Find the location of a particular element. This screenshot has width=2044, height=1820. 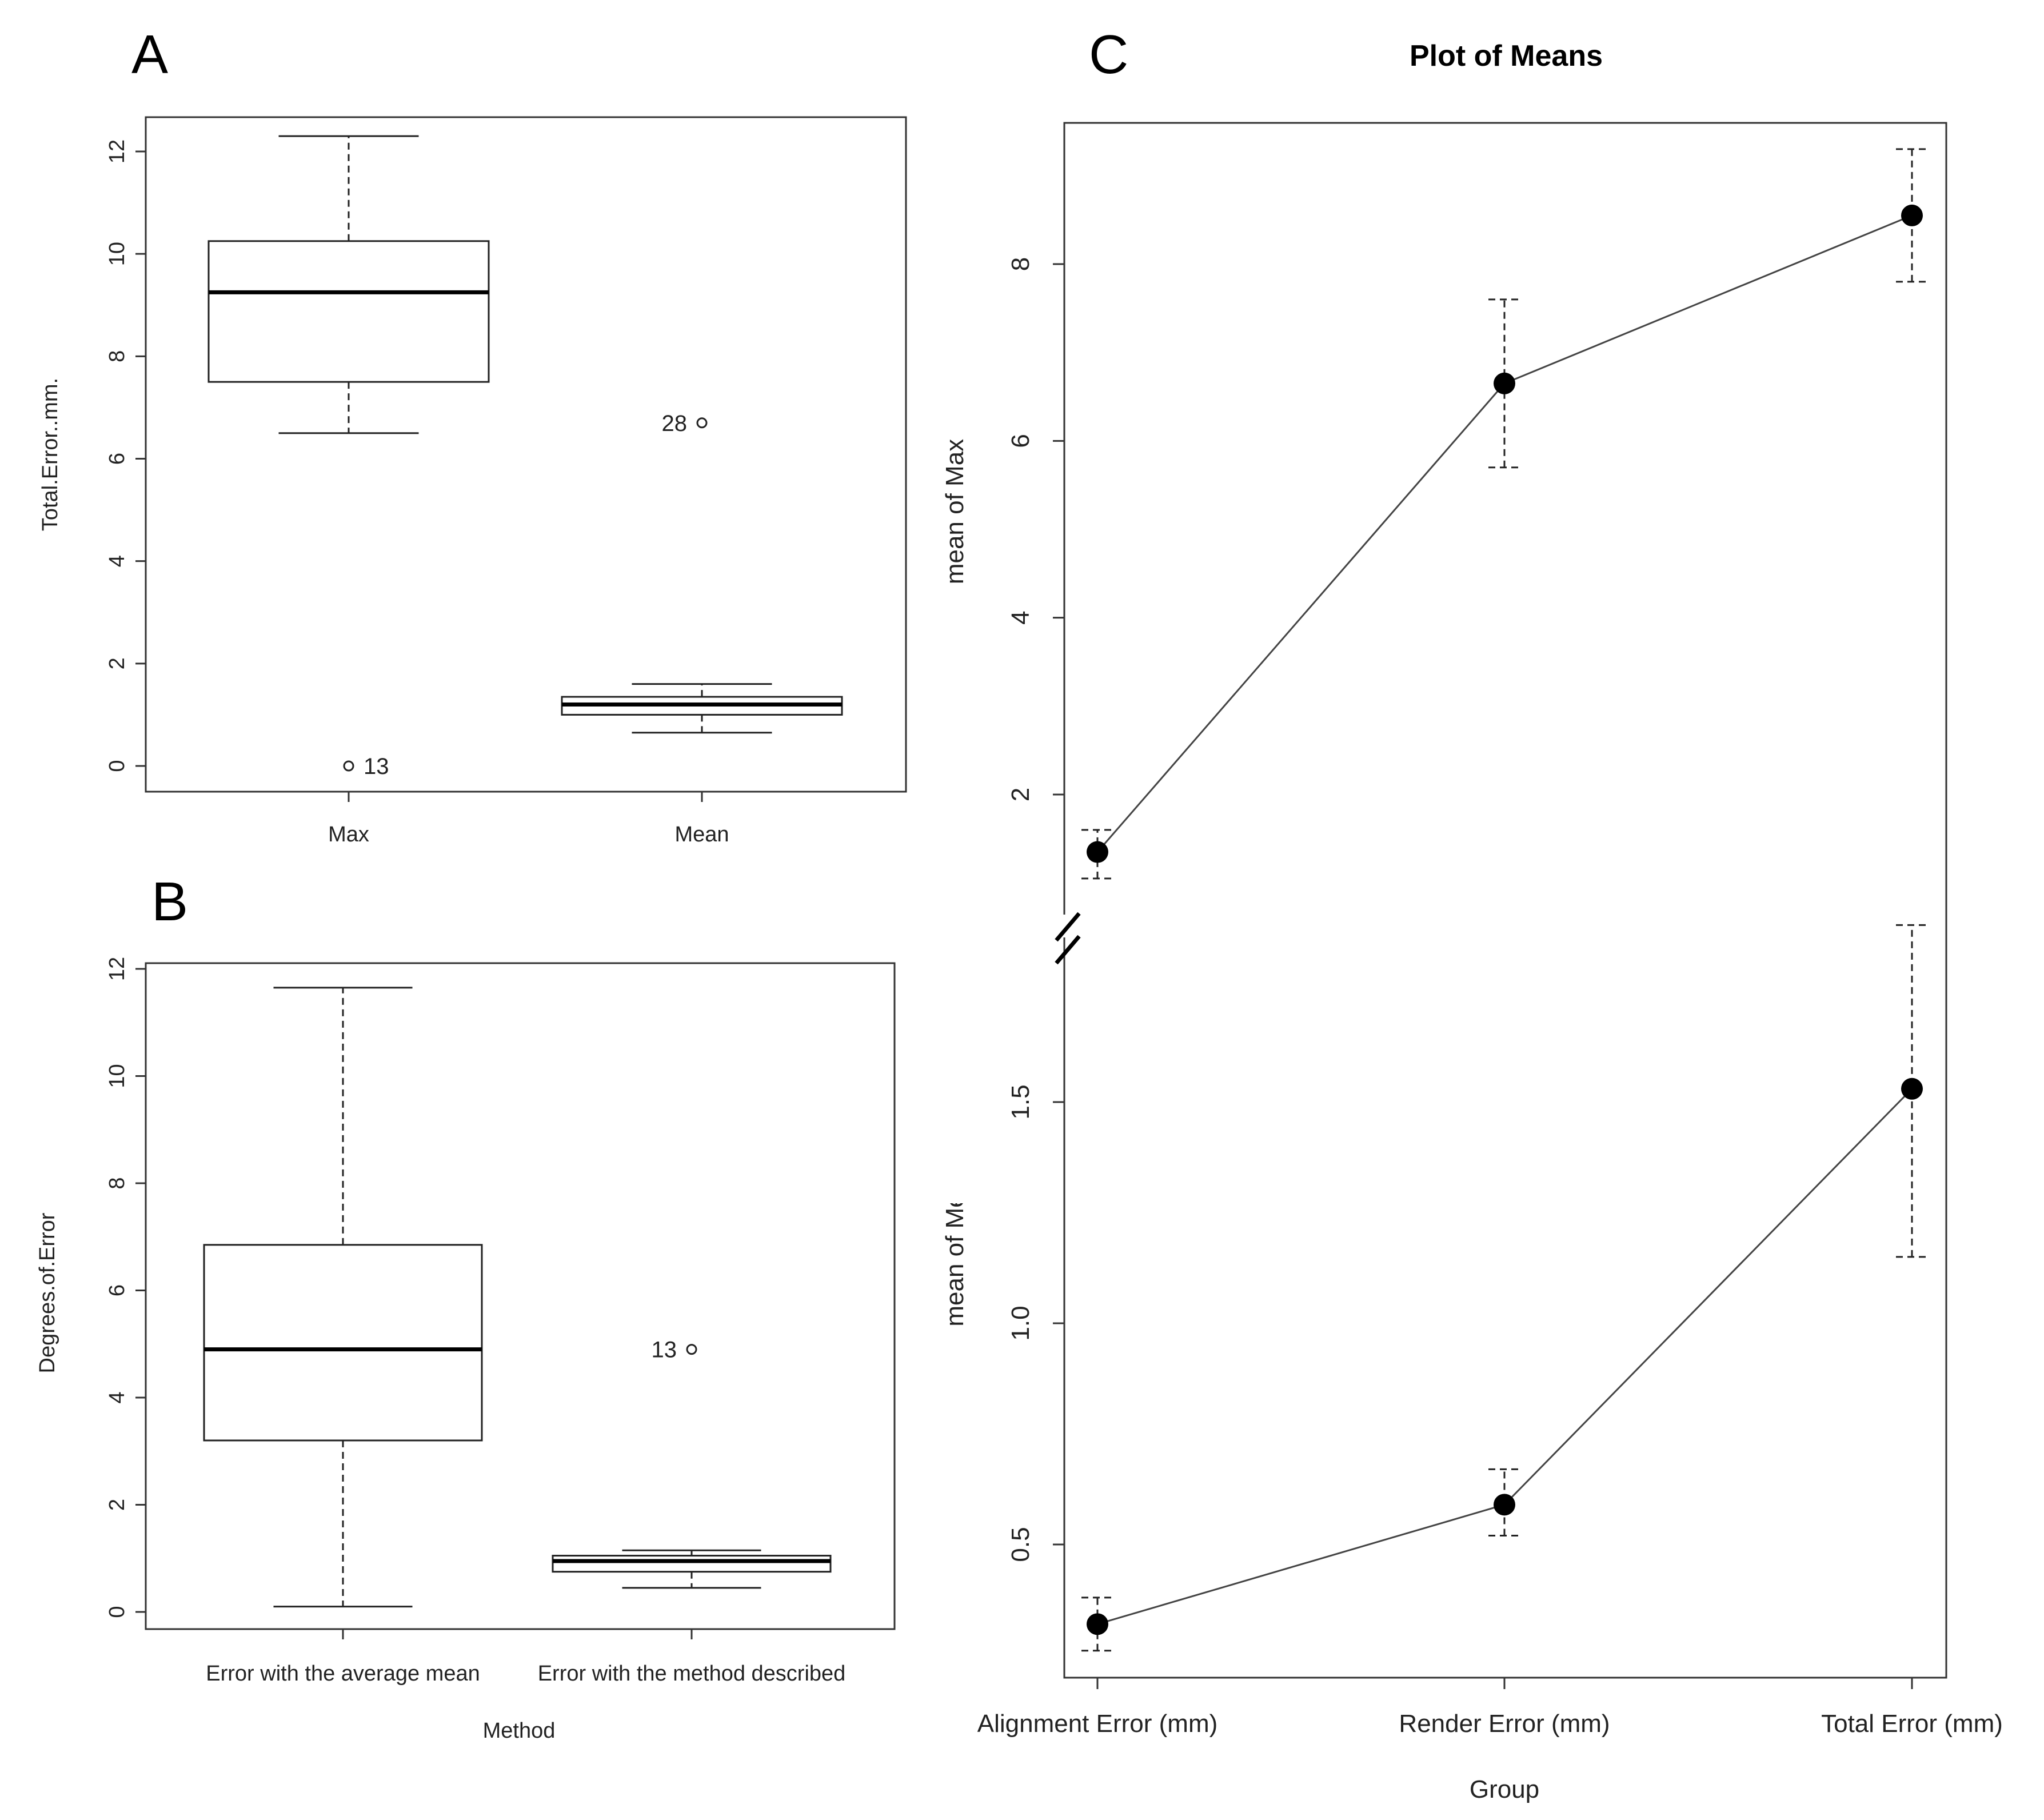

panel-a-y-tick-label-0: 0 is located at coordinates (117, 766).